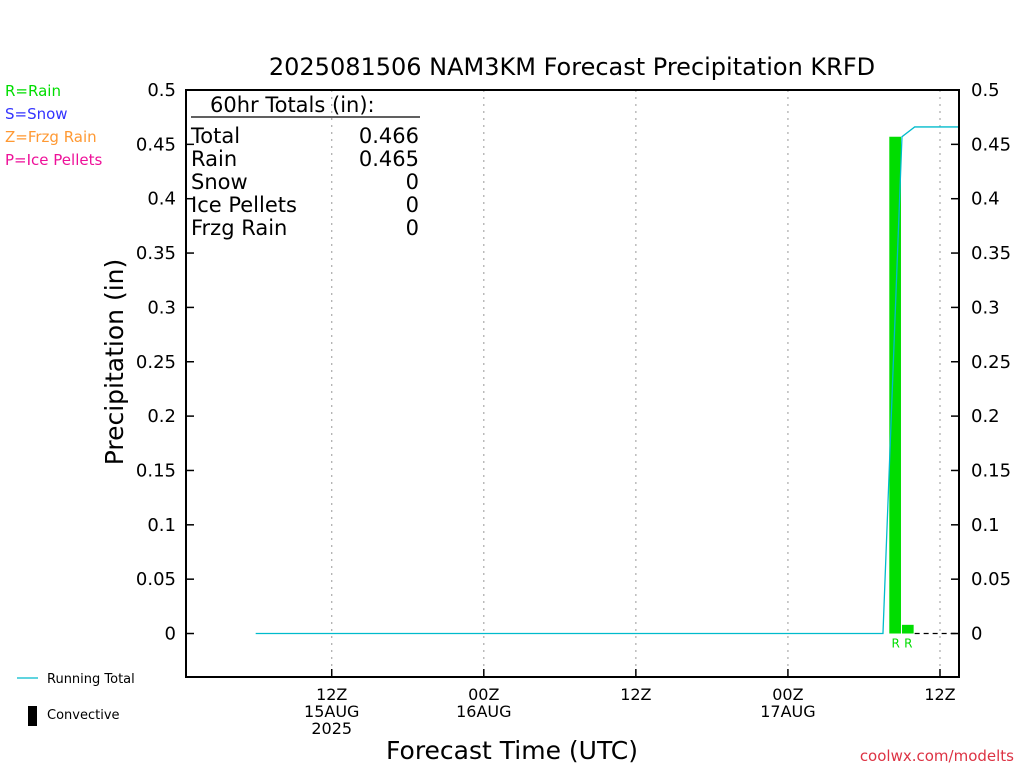 Image resolution: width=1024 pixels, height=768 pixels. What do you see at coordinates (170, 634) in the screenshot?
I see `y-tick-label-left-10: 0` at bounding box center [170, 634].